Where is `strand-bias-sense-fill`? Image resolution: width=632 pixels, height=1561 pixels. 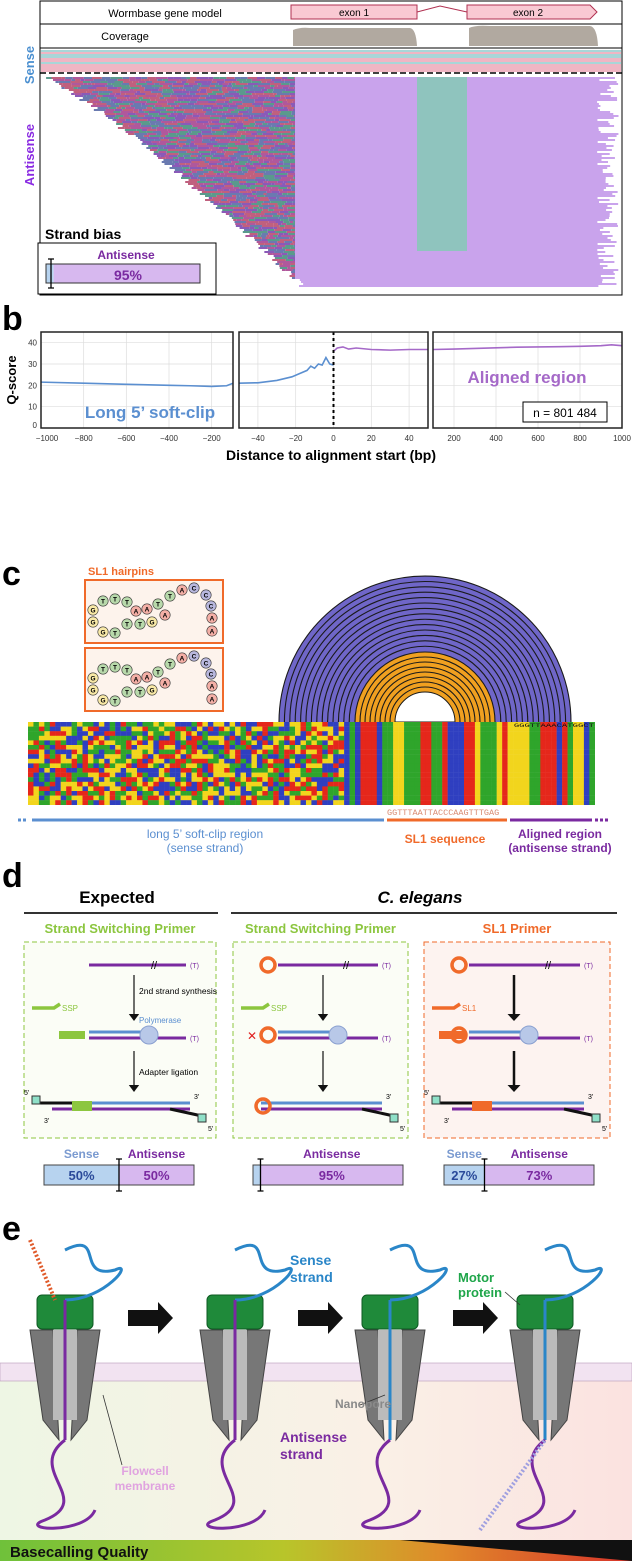 strand-bias-sense-fill is located at coordinates (50, 273).